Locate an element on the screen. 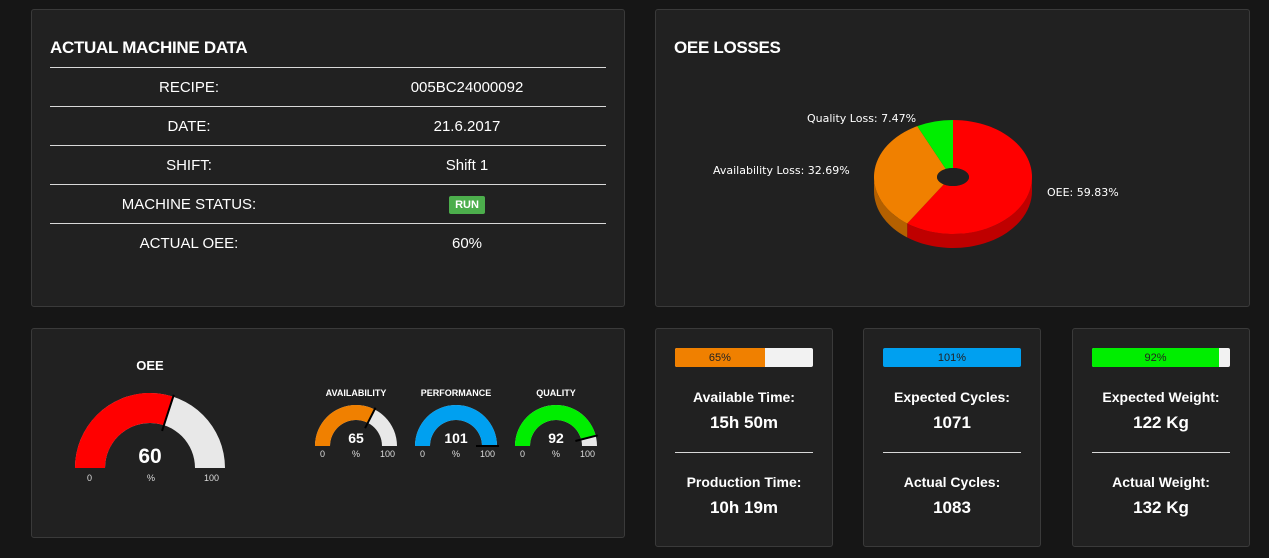 This screenshot has height=558, width=1269. gauge-max-oee: 100 is located at coordinates (212, 478).